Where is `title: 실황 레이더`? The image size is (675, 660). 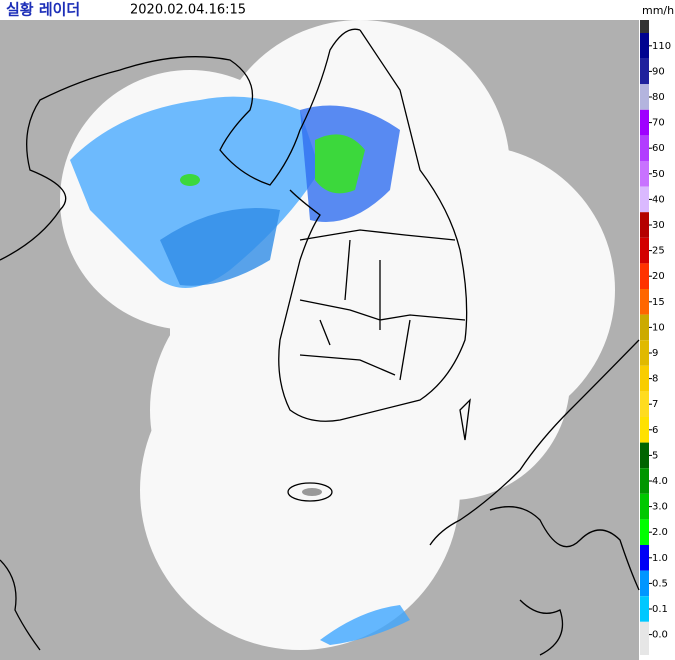 title: 실황 레이더 is located at coordinates (43, 10).